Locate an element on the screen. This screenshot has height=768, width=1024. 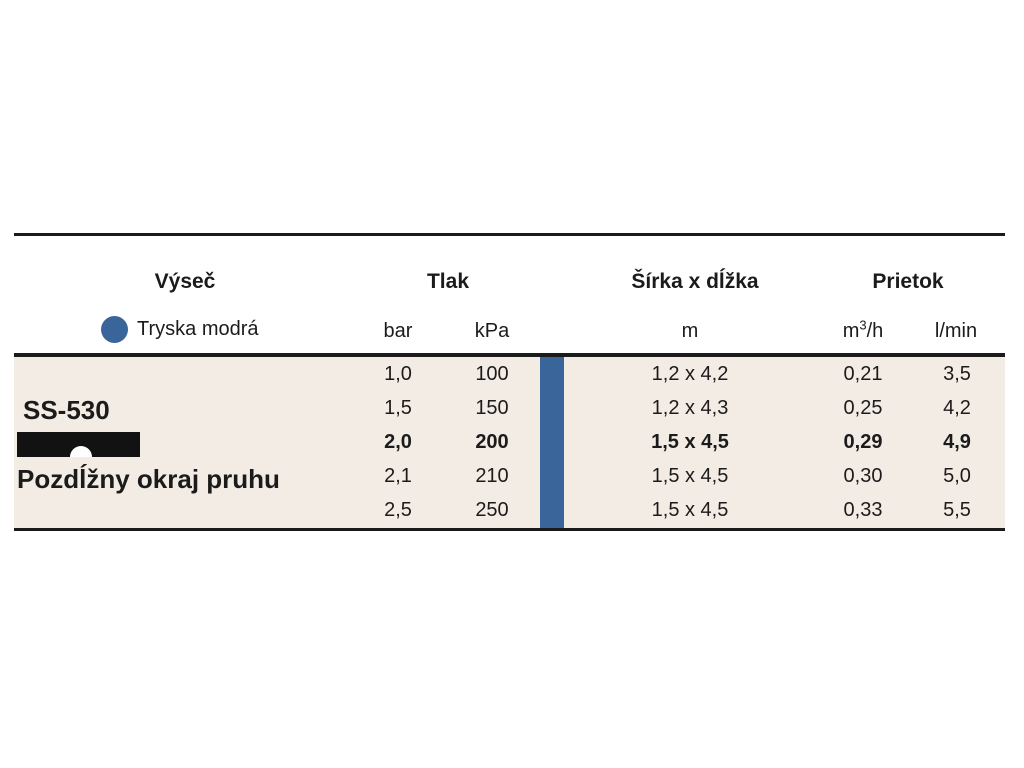
cell-m3h: 0,29 is located at coordinates (863, 442).